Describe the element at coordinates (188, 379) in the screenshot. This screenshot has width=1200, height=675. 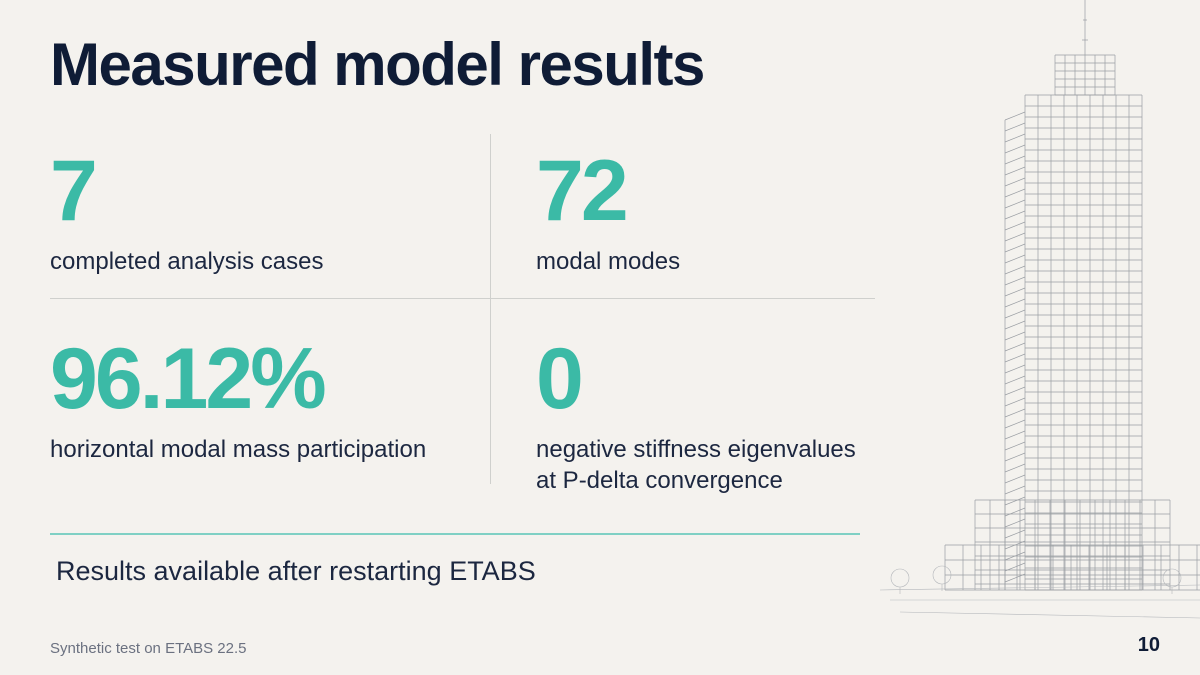
I see `stat-value: 96.12%` at that location.